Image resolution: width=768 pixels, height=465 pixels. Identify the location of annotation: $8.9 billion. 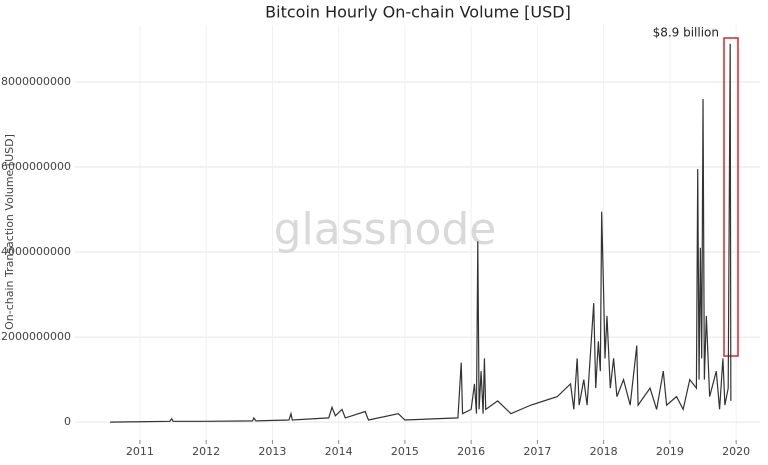
(686, 33).